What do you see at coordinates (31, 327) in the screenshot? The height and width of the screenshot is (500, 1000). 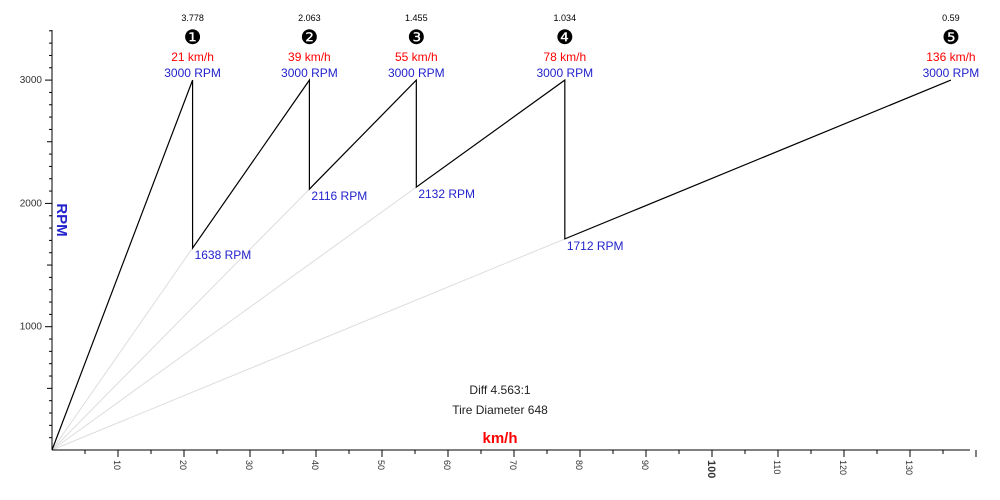 I see `y-tick-label: 1000` at bounding box center [31, 327].